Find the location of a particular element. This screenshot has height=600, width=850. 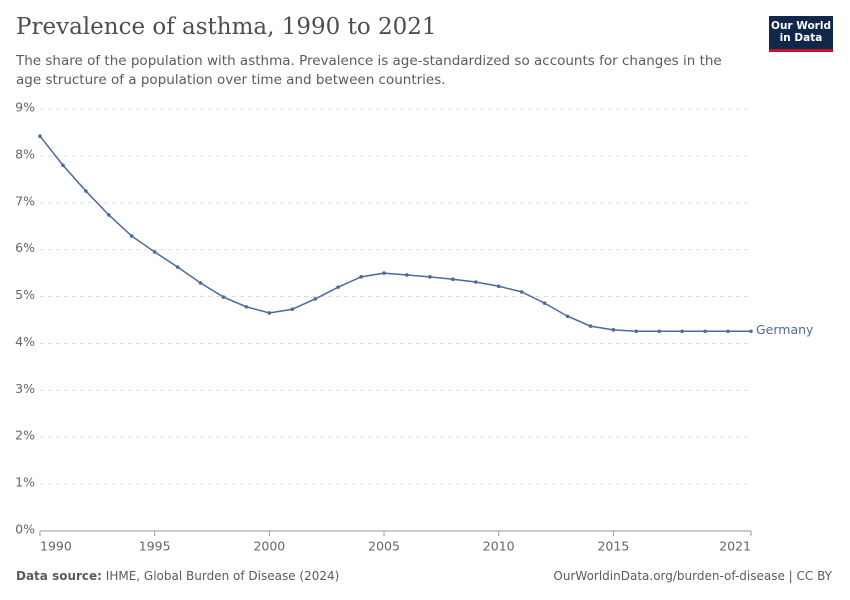

y-tick-label: 0% is located at coordinates (25, 529).